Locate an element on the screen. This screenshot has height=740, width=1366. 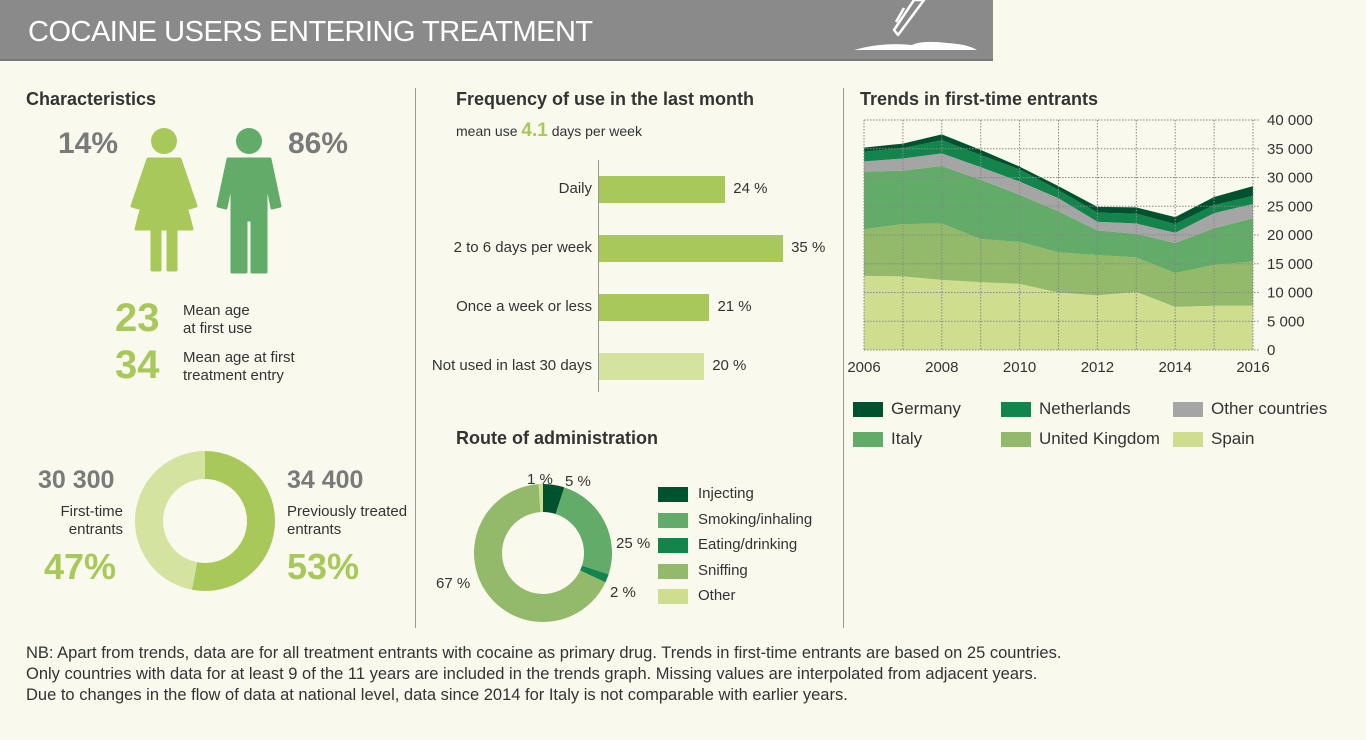
bar-value: 20 % is located at coordinates (729, 365).